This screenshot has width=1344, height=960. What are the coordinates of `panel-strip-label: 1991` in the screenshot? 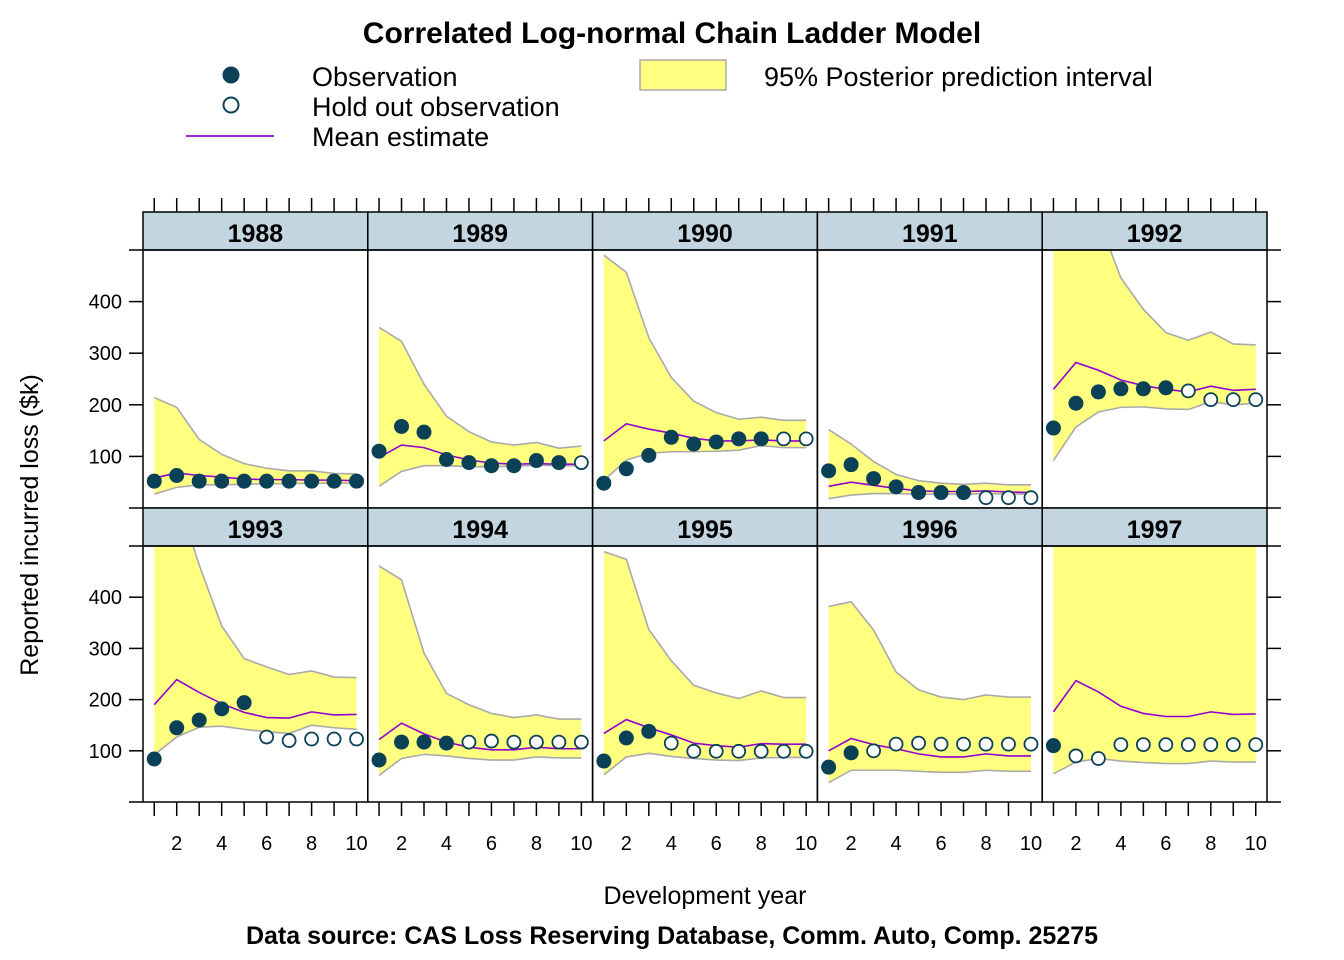 It's located at (930, 234).